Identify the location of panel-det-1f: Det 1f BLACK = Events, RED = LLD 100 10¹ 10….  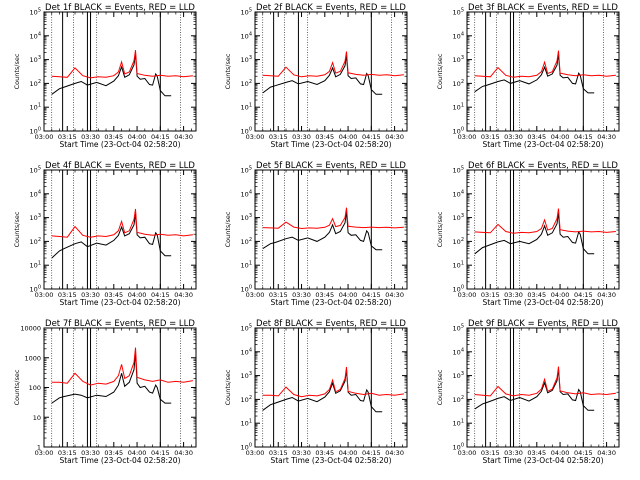
(105, 76).